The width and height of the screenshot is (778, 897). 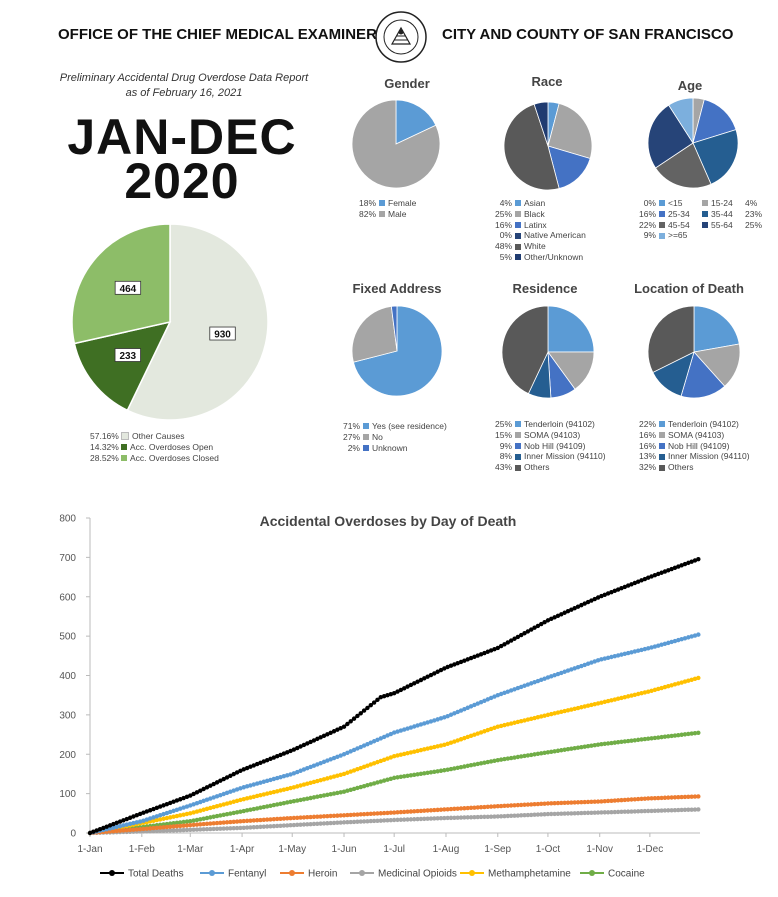 What do you see at coordinates (446, 849) in the screenshot?
I see `x-tick-label: 1-Aug` at bounding box center [446, 849].